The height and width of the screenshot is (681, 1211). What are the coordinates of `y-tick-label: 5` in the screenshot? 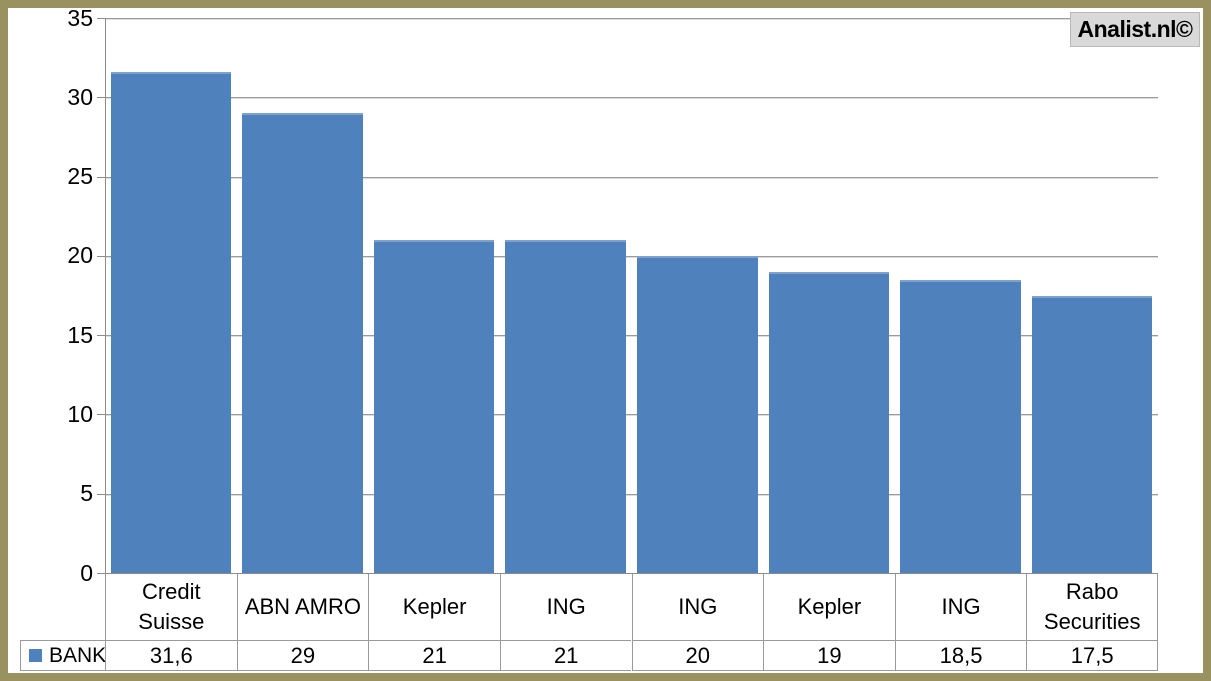 It's located at (86, 493).